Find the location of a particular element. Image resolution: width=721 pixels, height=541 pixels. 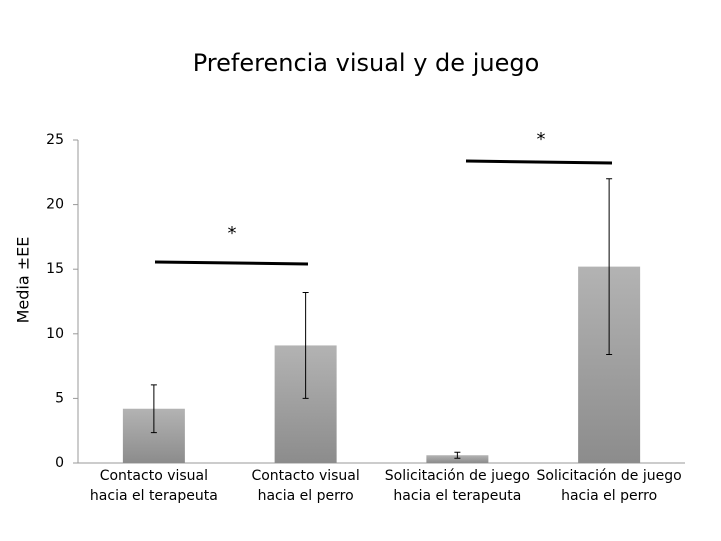

y-axis-label: Media ±EE is located at coordinates (23, 280).